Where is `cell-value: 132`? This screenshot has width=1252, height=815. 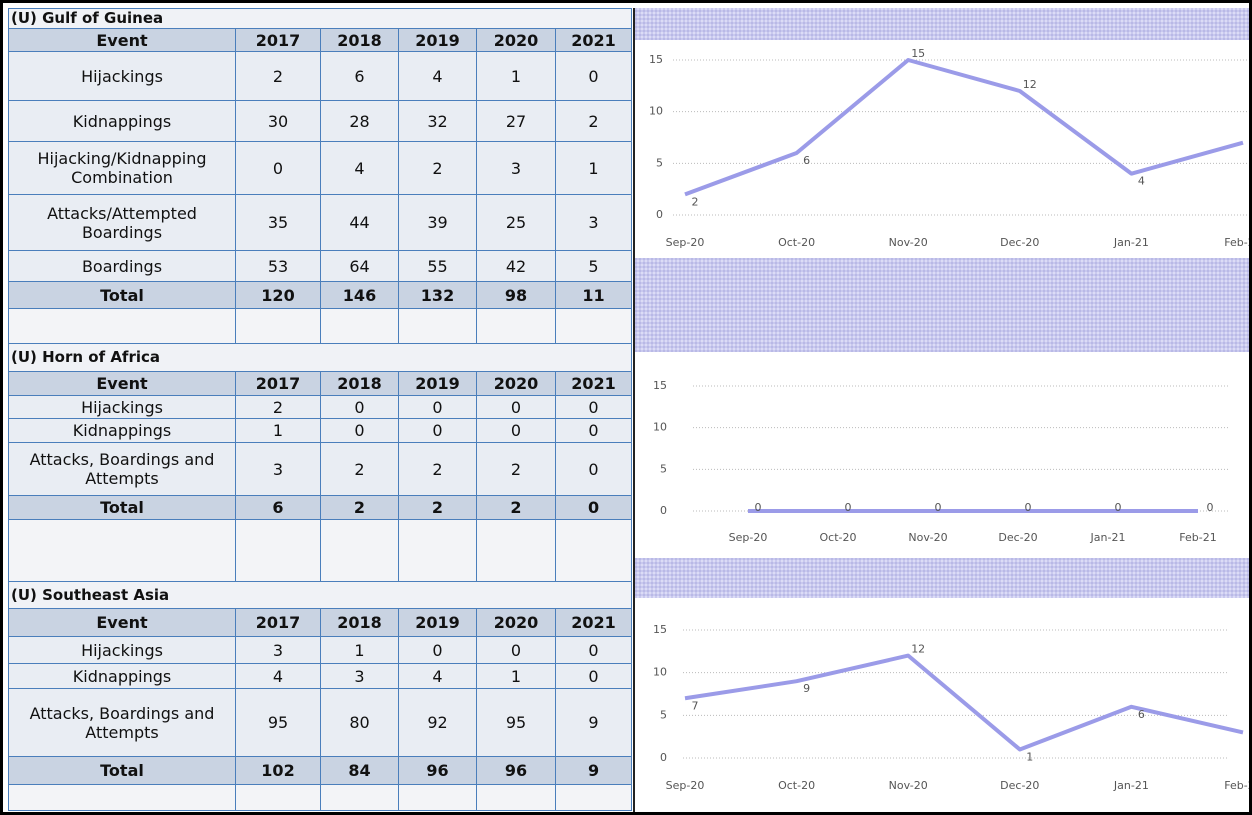 cell-value: 132 is located at coordinates (437, 295).